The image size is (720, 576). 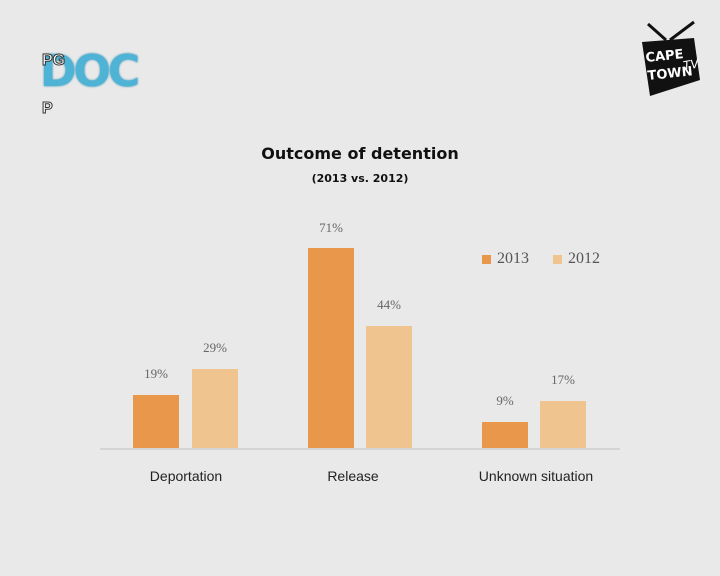 What do you see at coordinates (331, 348) in the screenshot?
I see `bar-release-2013` at bounding box center [331, 348].